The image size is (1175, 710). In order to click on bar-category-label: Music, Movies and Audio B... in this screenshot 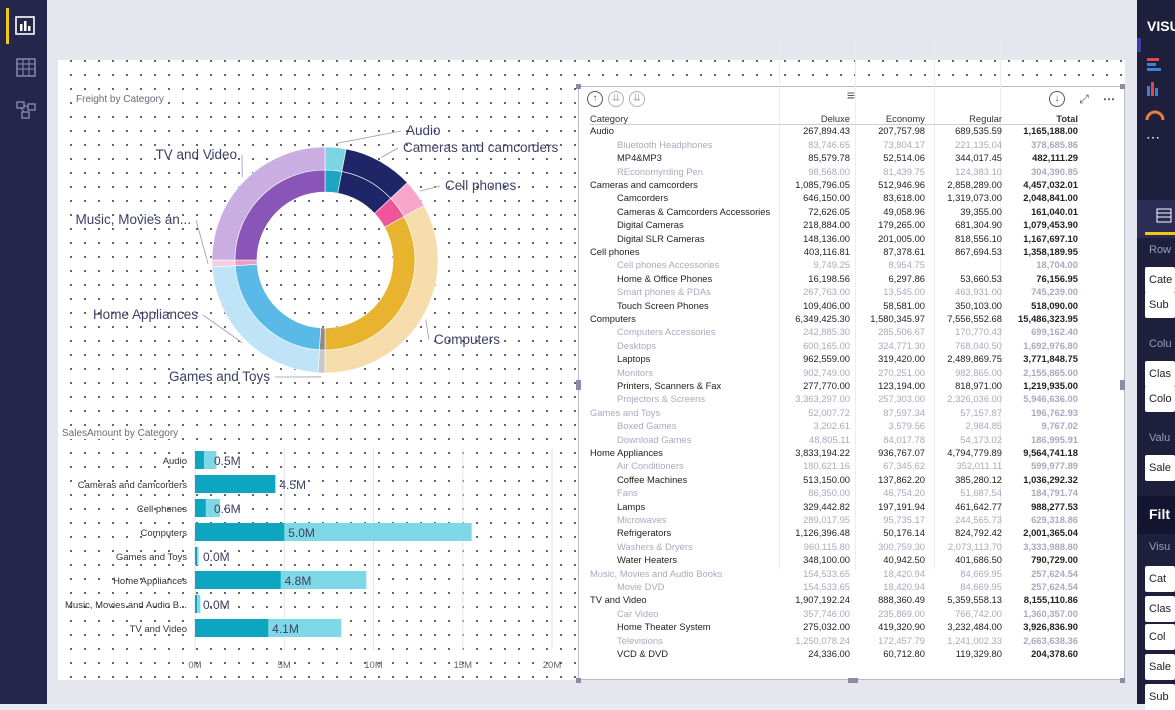, I will do `click(126, 605)`.